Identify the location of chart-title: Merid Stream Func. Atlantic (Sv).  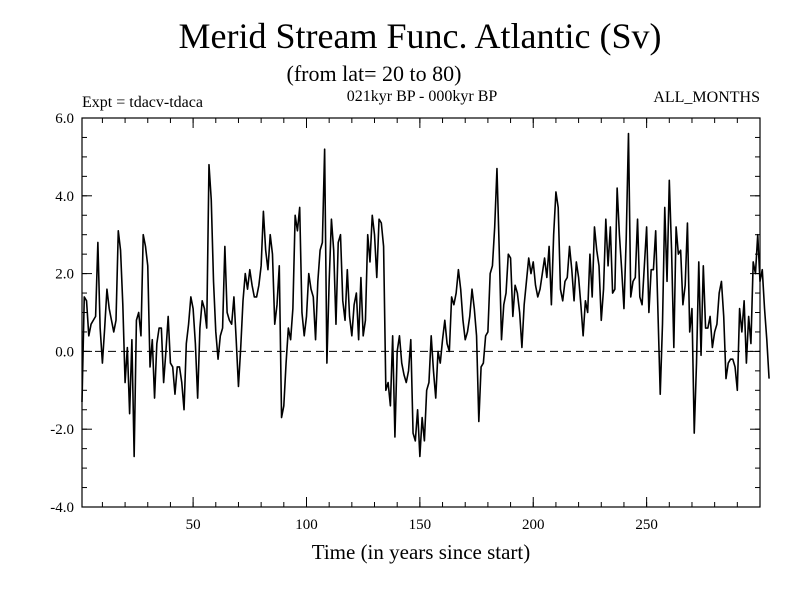
(420, 36).